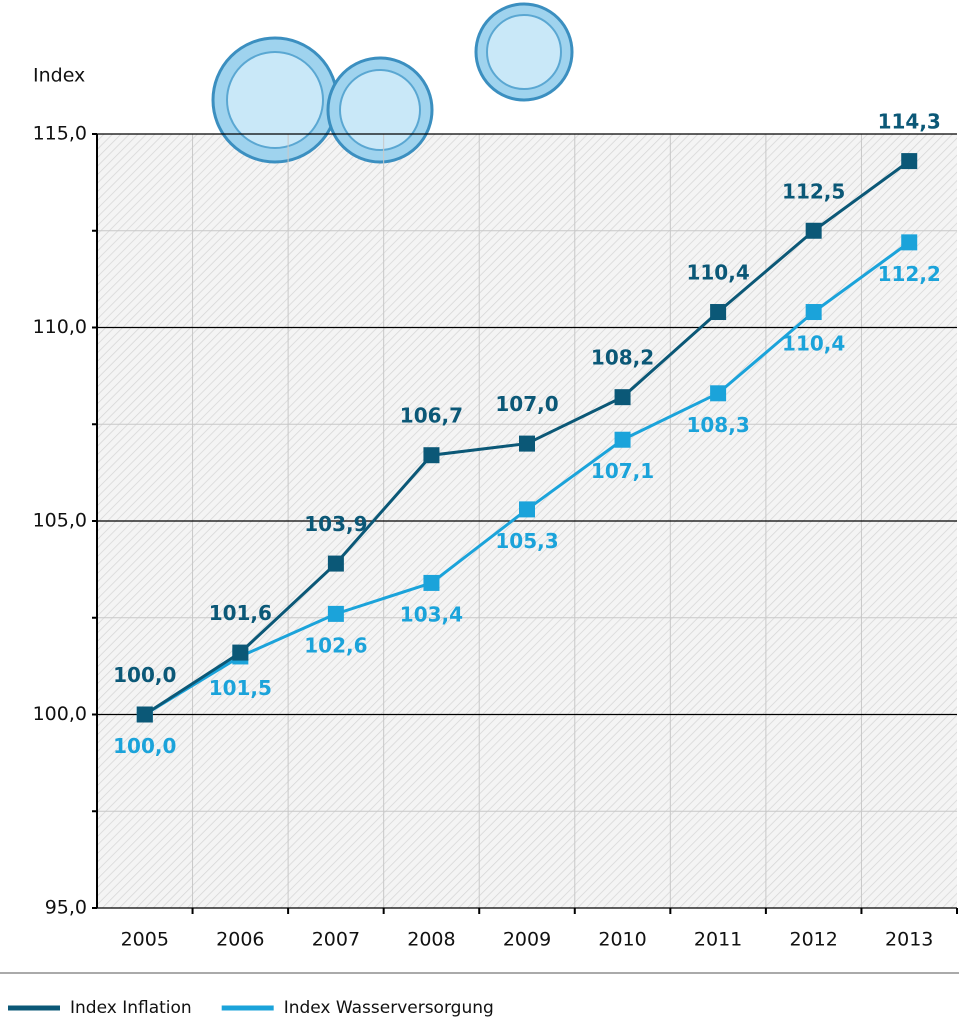 Image resolution: width=959 pixels, height=1031 pixels. What do you see at coordinates (622, 471) in the screenshot?
I see `value-label: 107,1` at bounding box center [622, 471].